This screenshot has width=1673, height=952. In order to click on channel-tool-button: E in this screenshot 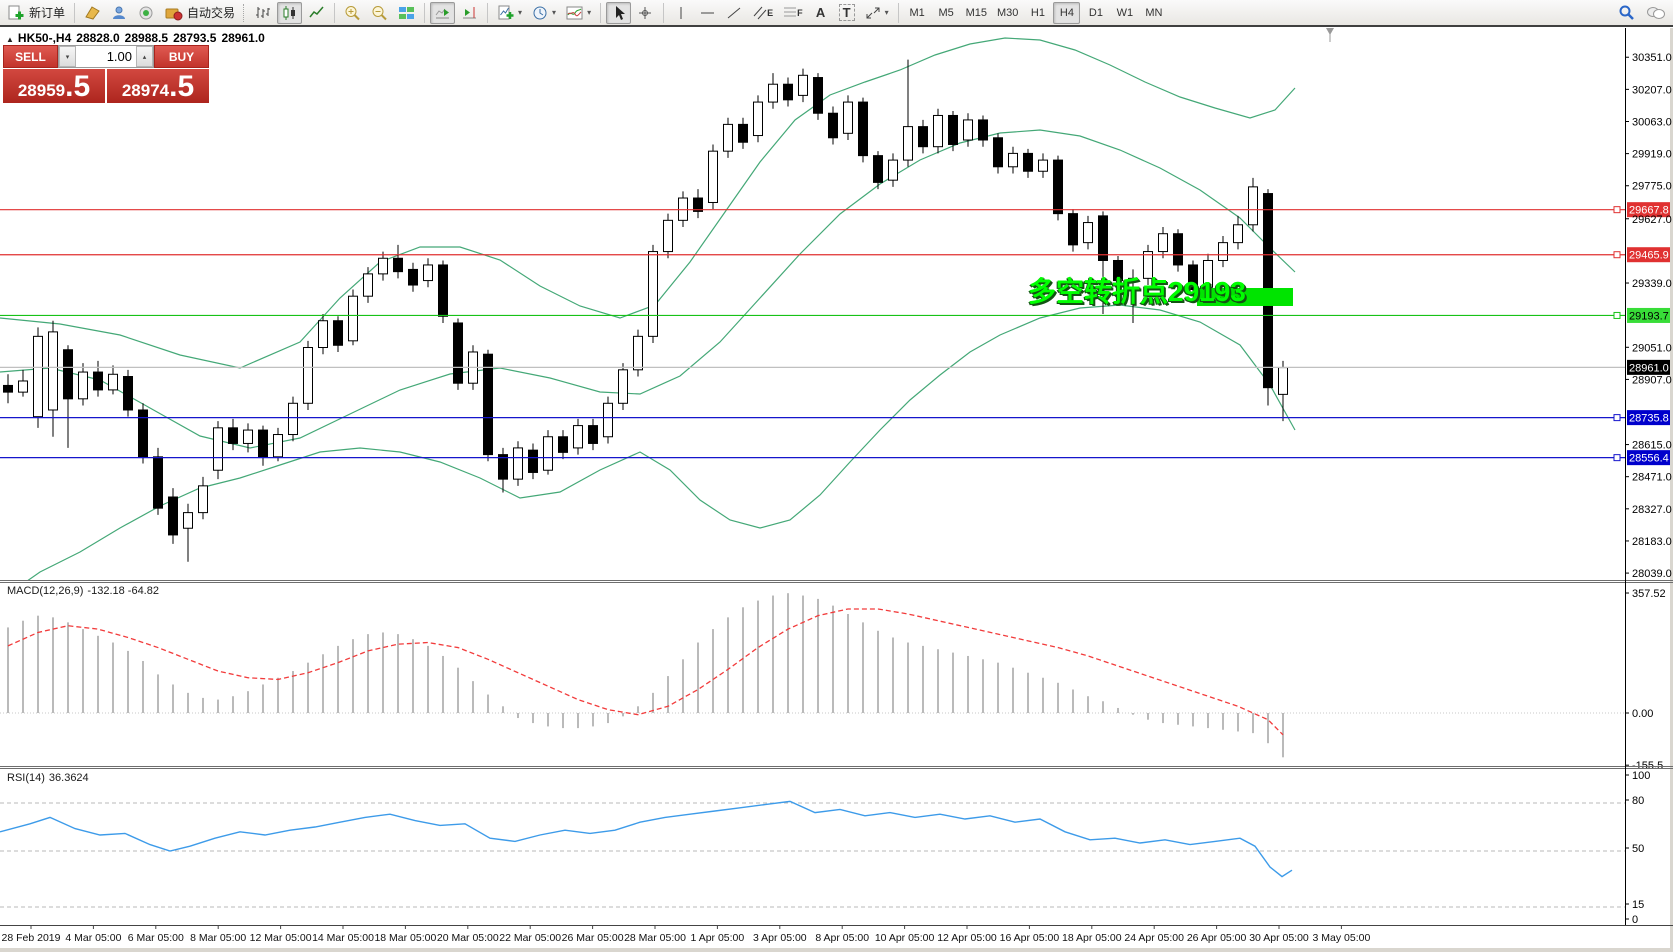, I will do `click(763, 13)`.